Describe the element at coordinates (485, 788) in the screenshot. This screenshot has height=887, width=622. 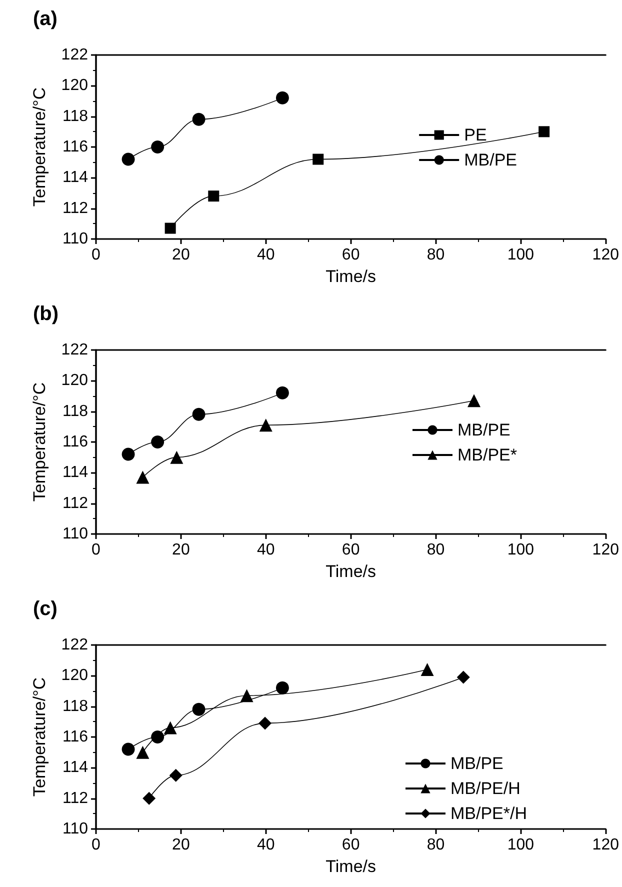
I see `legend-label: MB/PE/H` at that location.